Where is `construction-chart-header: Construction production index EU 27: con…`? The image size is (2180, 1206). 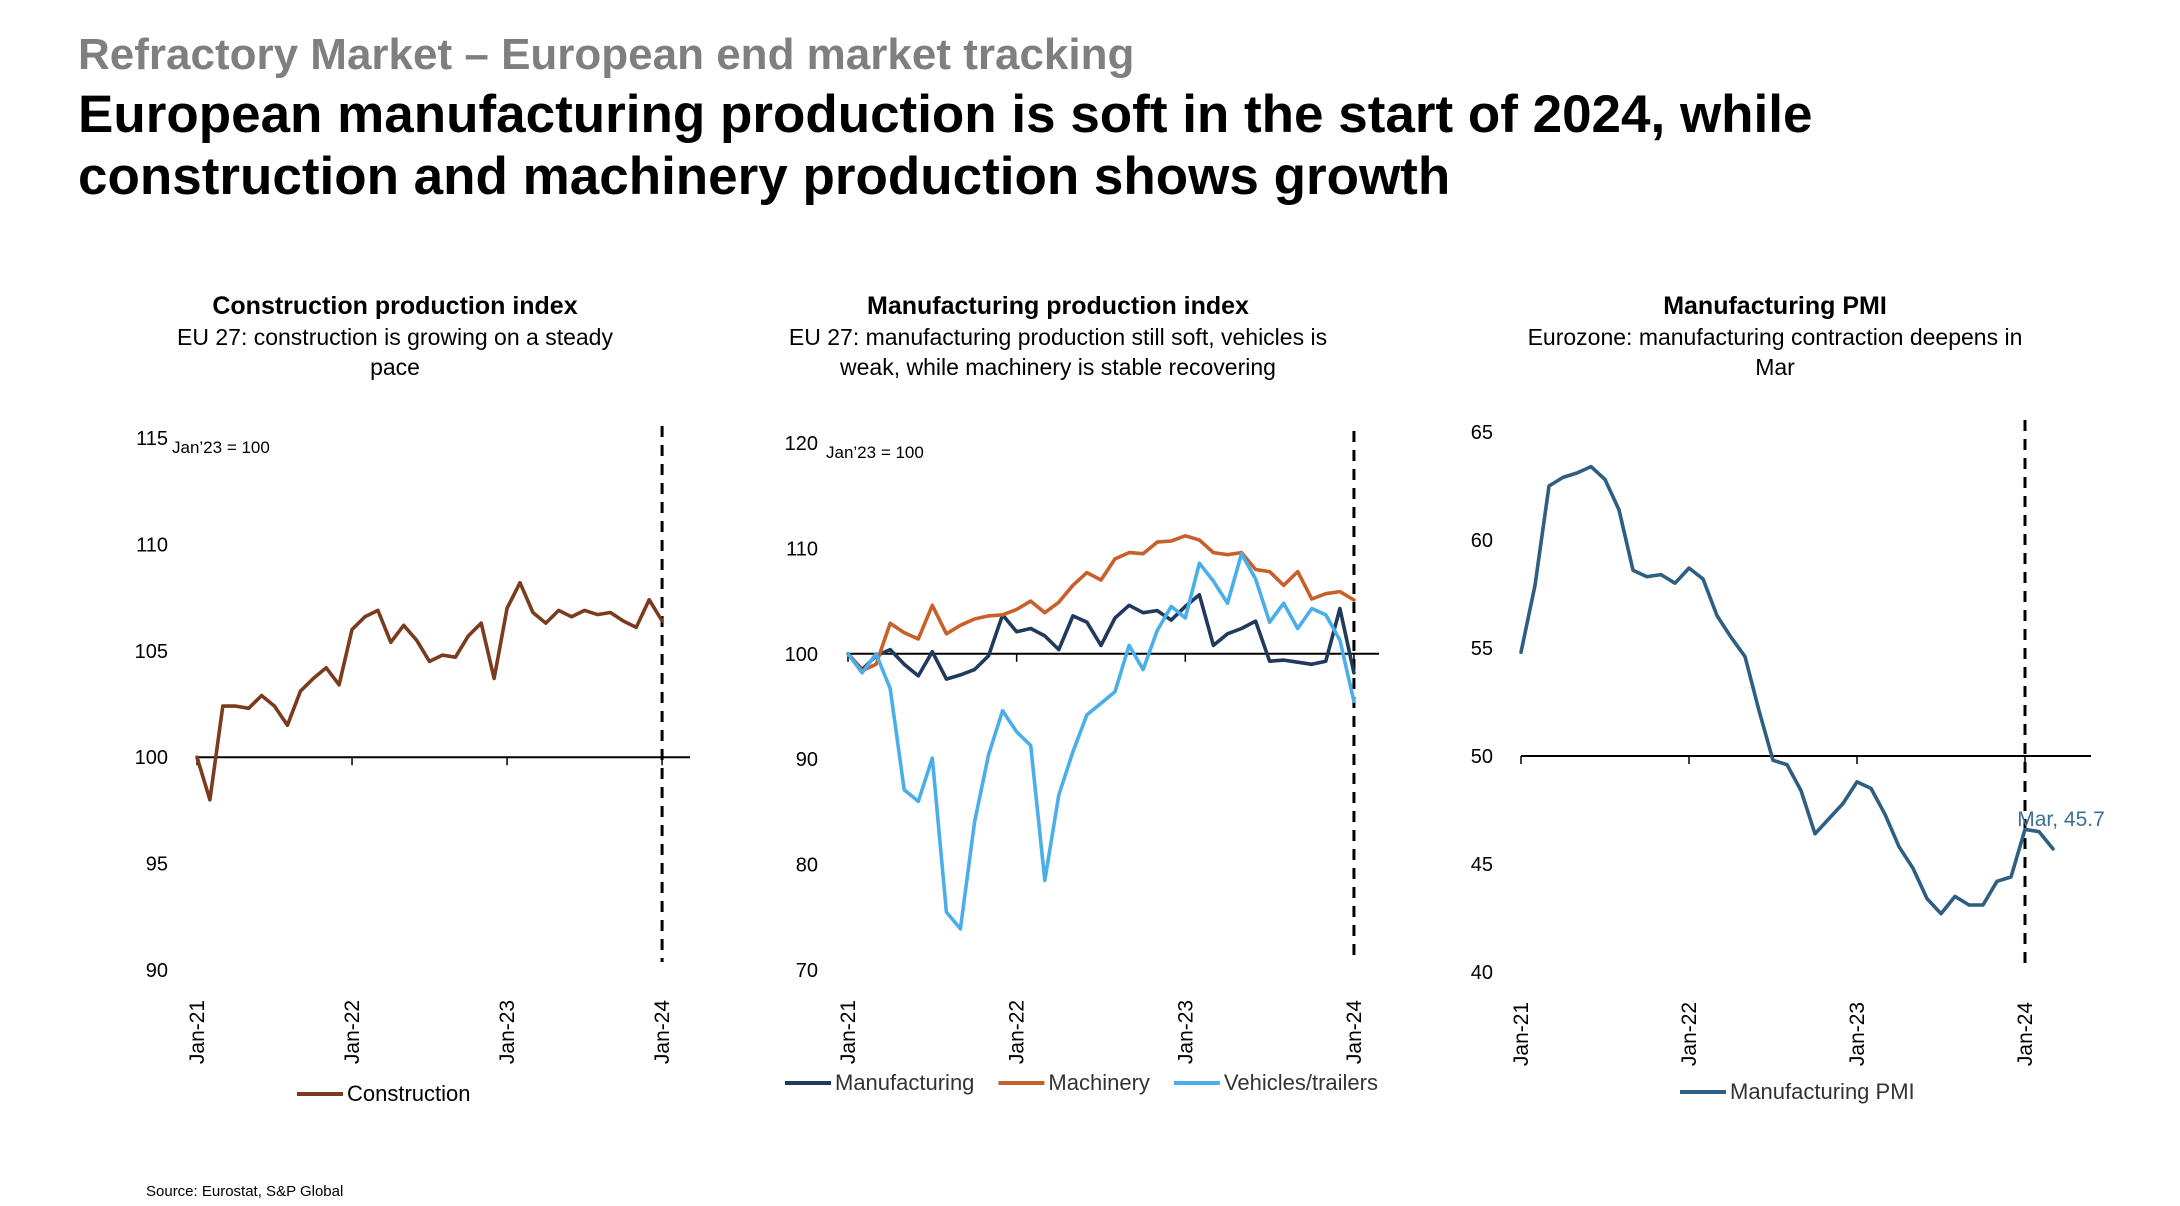
construction-chart-header: Construction production index EU 27: con… is located at coordinates (395, 336).